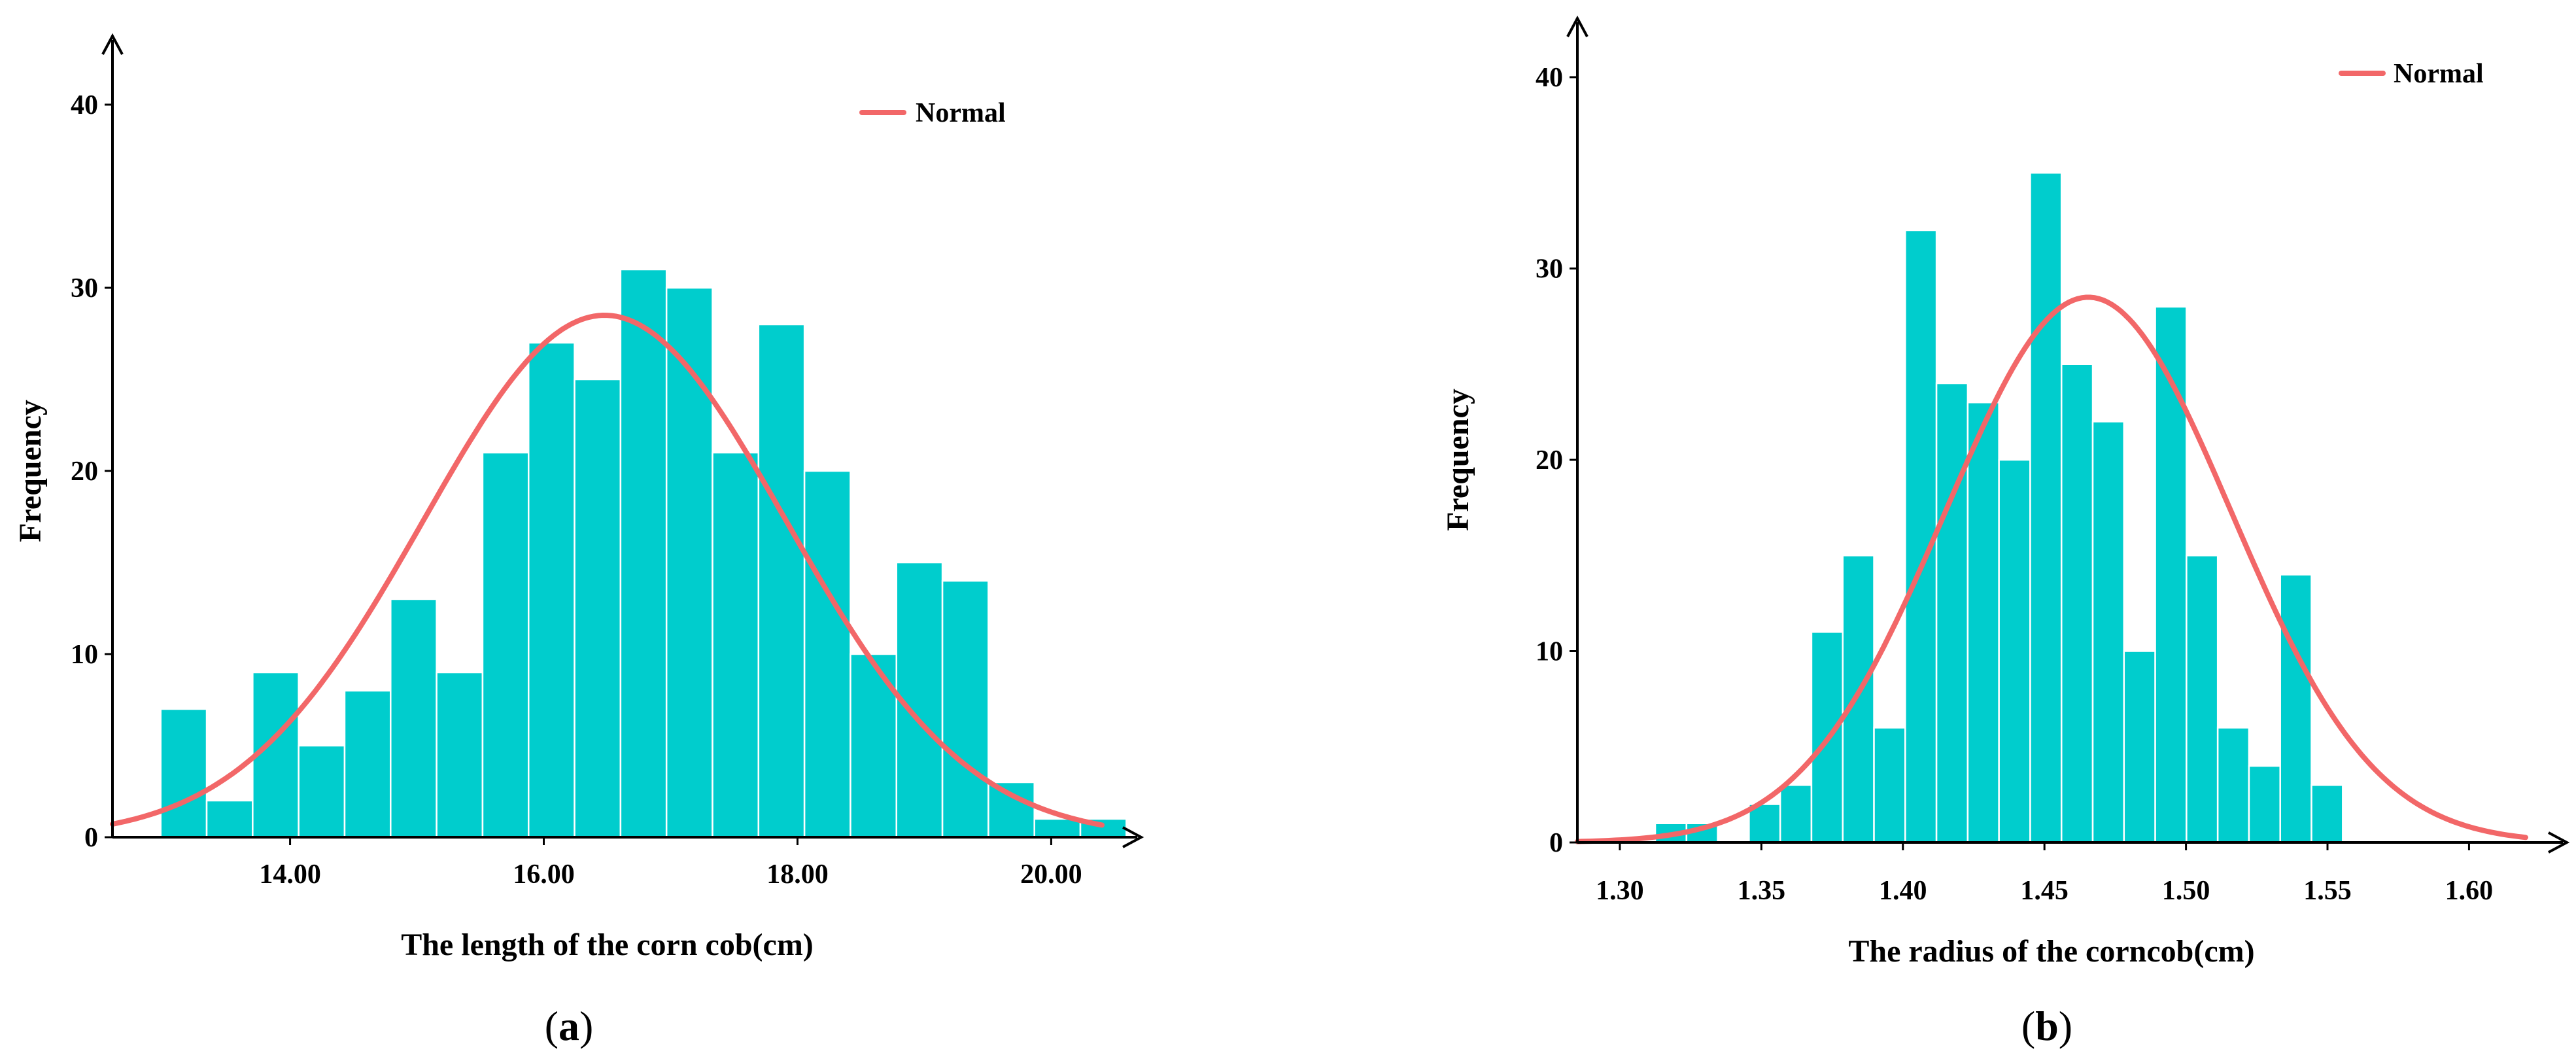 Image resolution: width=2576 pixels, height=1057 pixels. Describe the element at coordinates (1620, 891) in the screenshot. I see `x-tick-label: 1.30` at that location.